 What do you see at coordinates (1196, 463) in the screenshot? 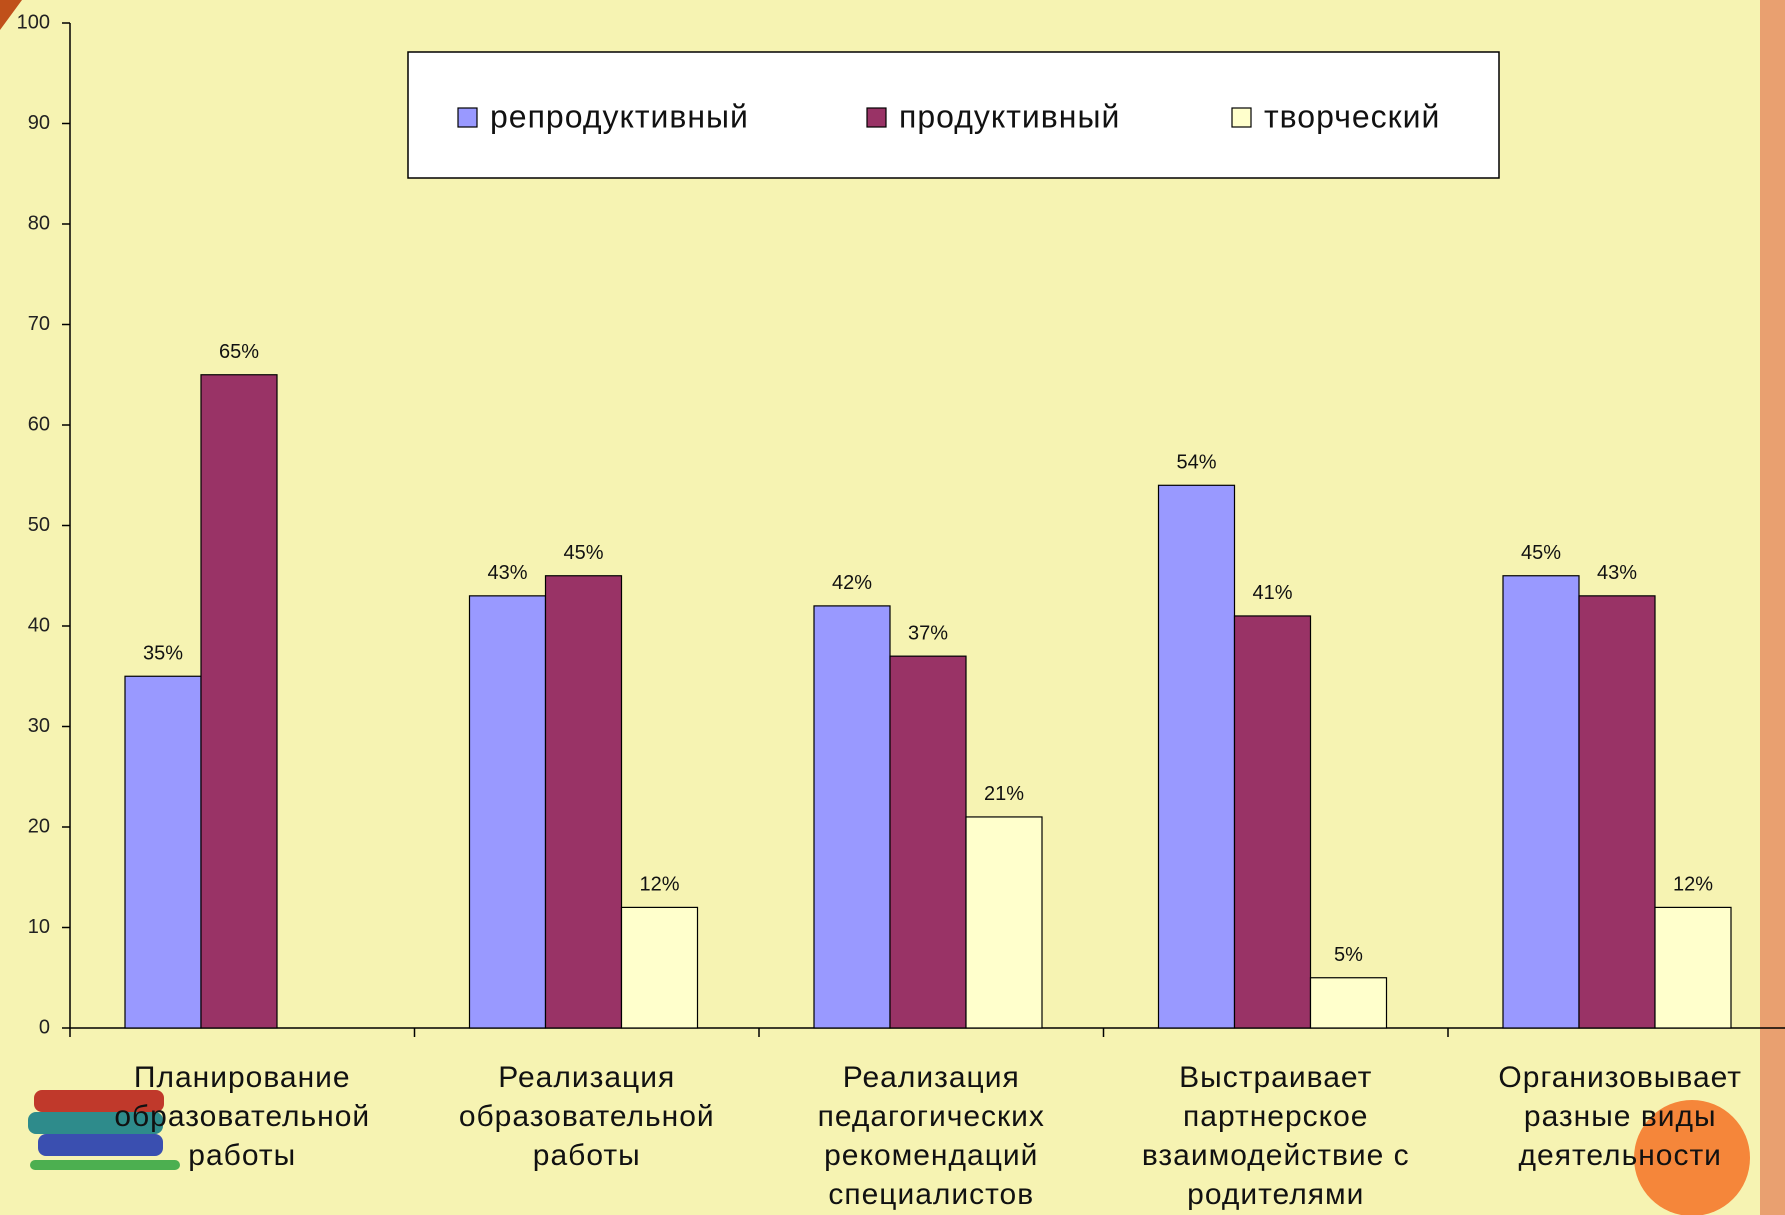
I see `value-label: 54%` at bounding box center [1196, 463].